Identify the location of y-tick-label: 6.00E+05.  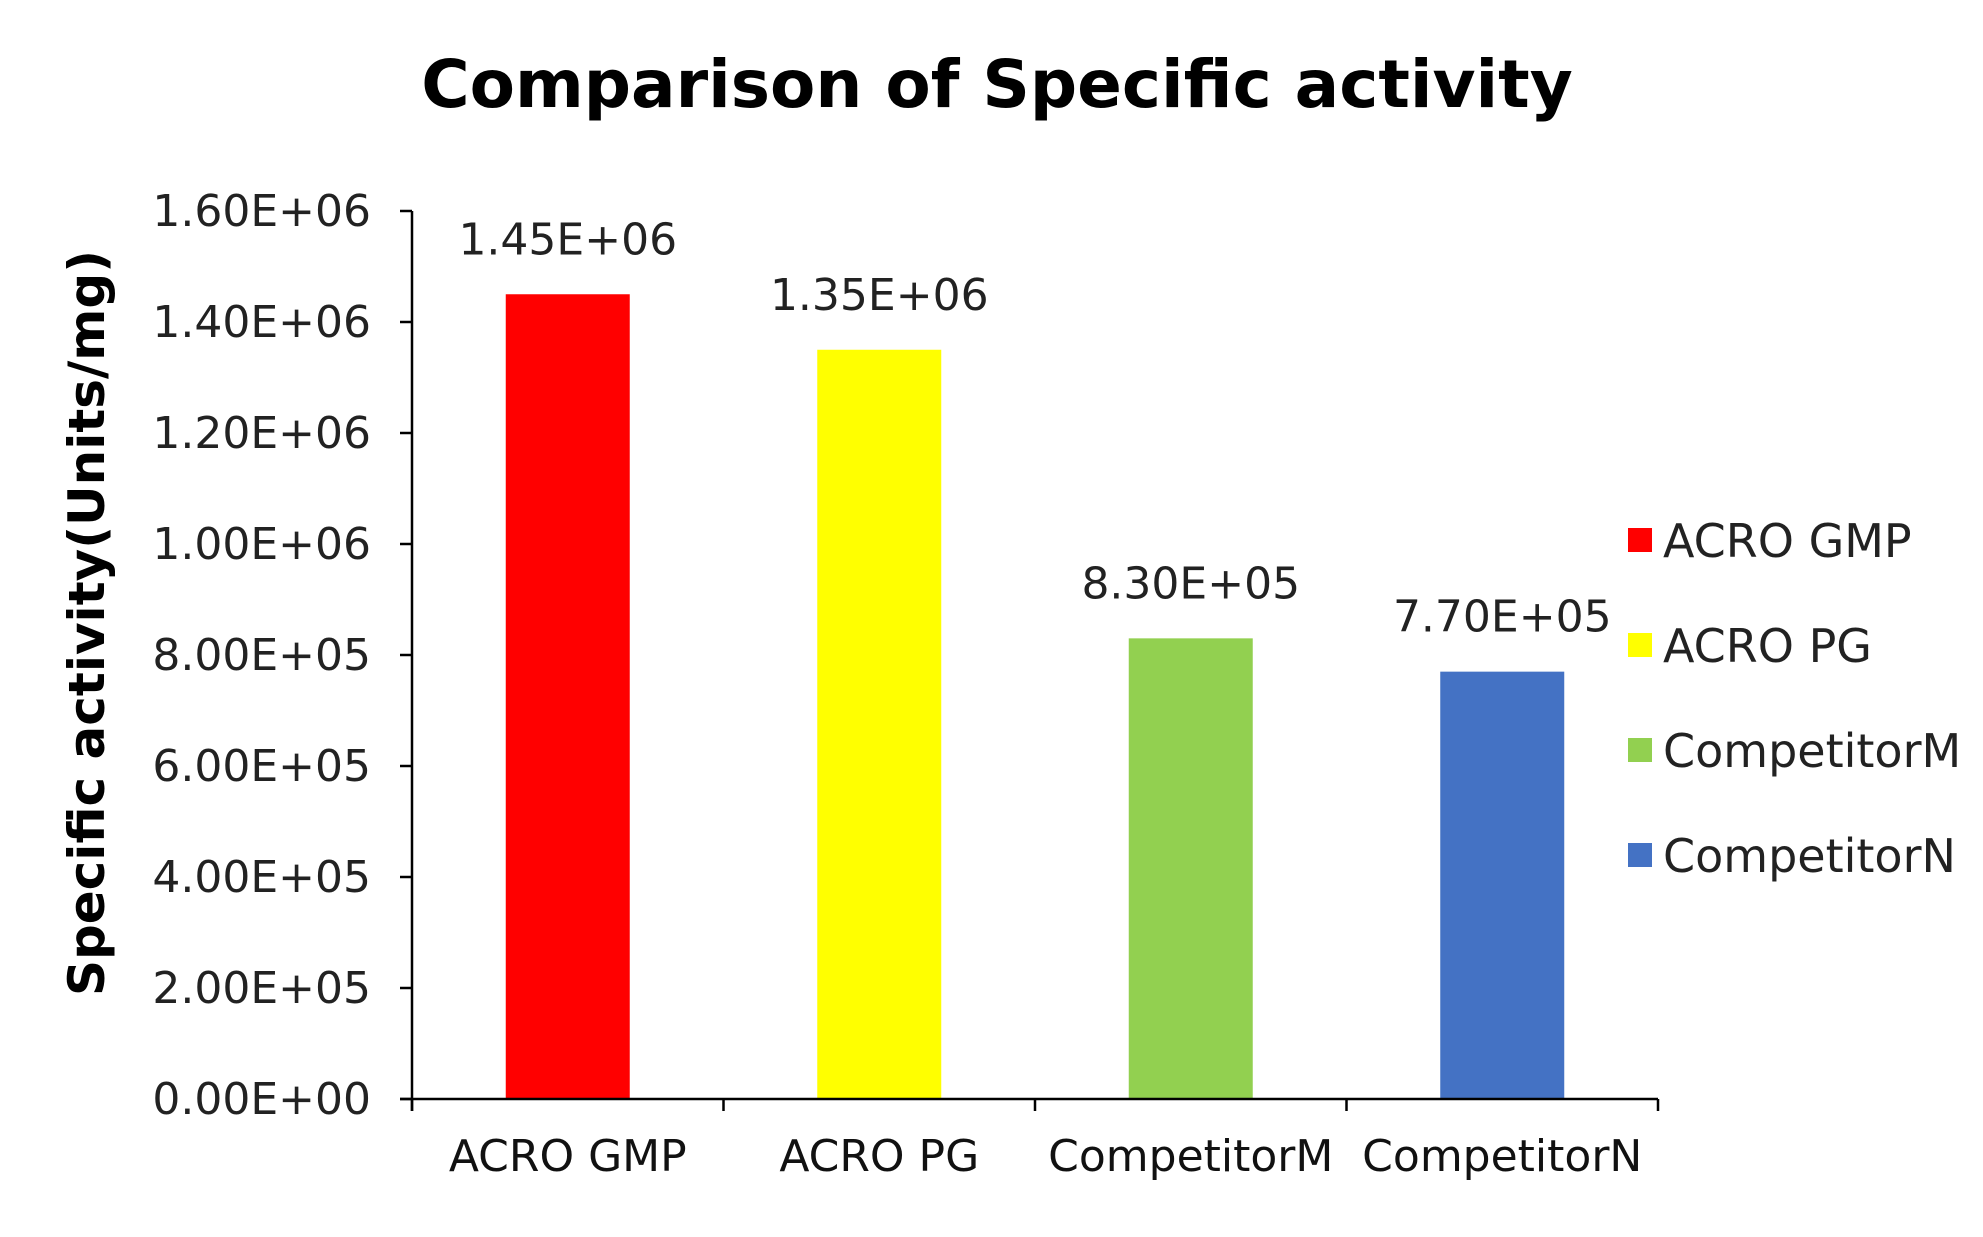
(261, 766).